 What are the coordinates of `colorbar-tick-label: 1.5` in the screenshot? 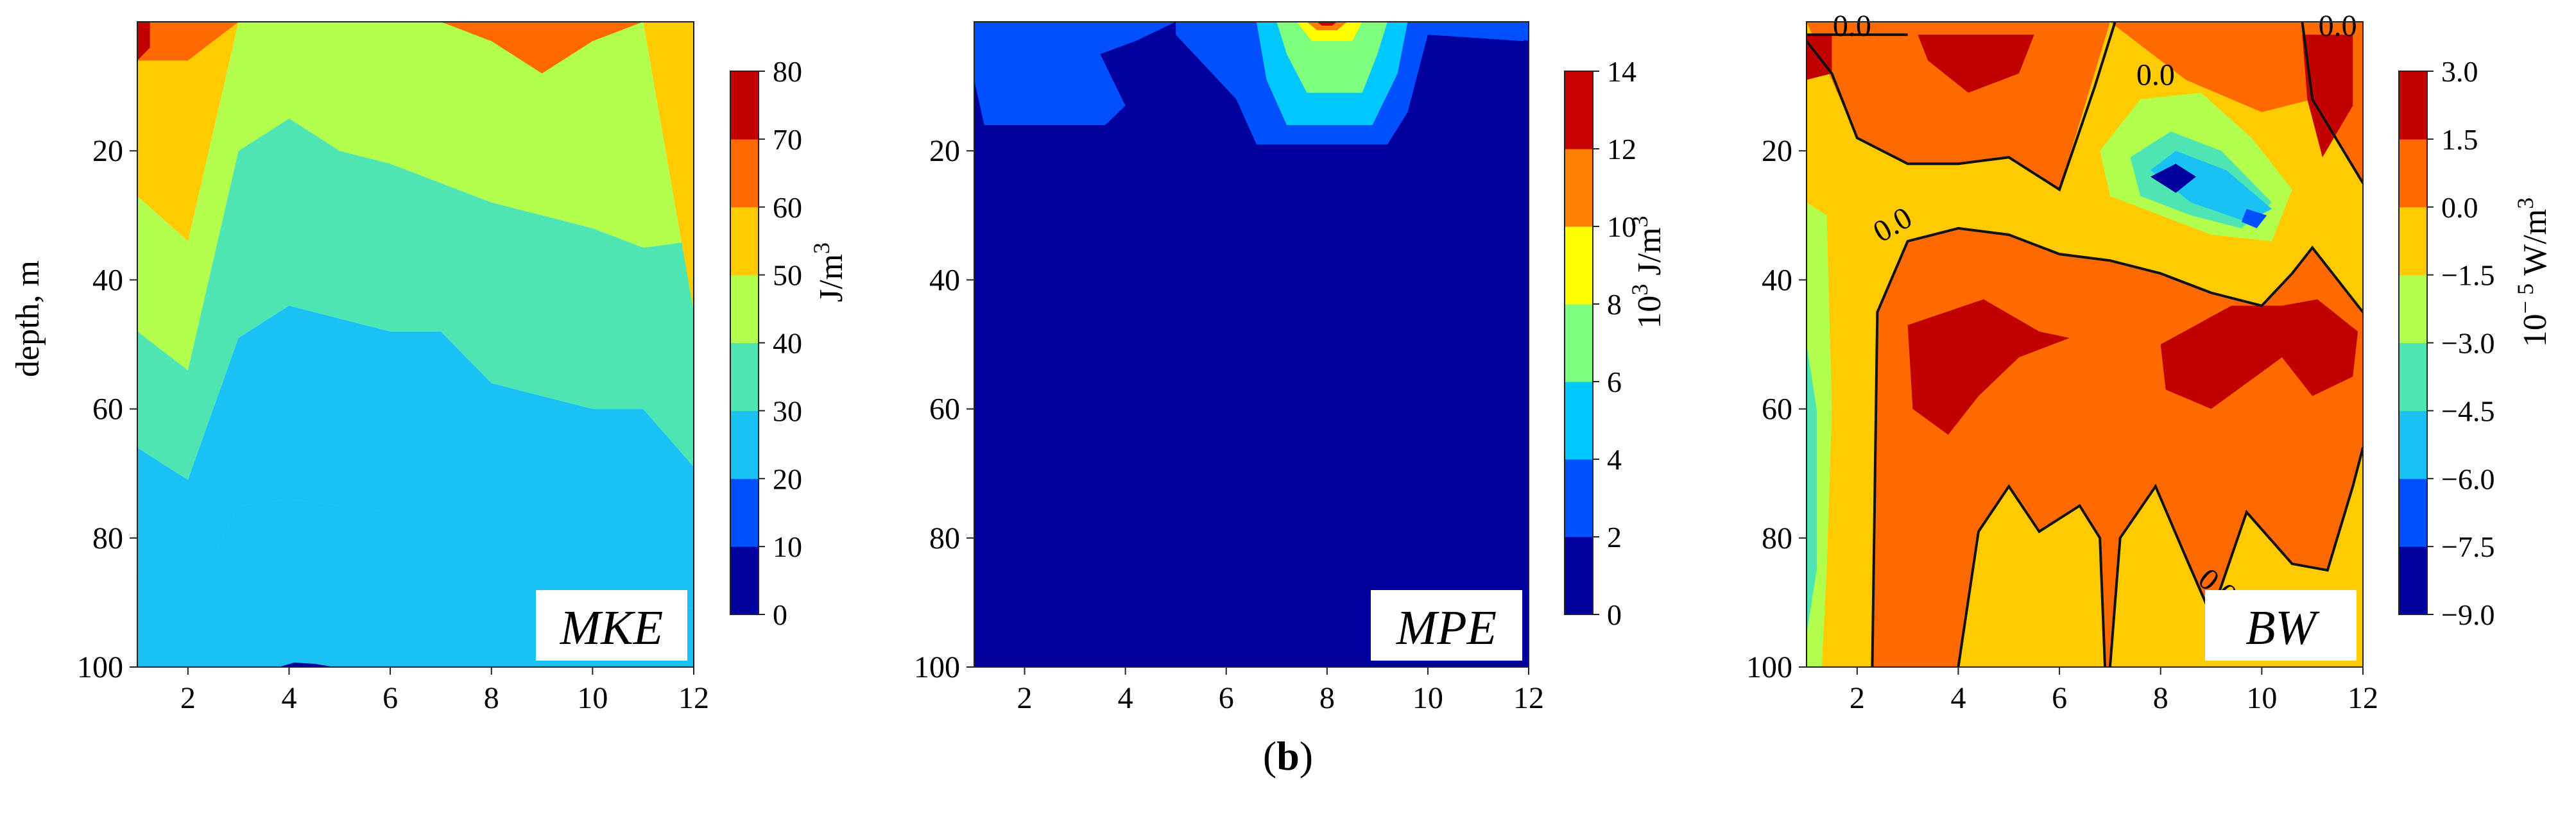 It's located at (2459, 139).